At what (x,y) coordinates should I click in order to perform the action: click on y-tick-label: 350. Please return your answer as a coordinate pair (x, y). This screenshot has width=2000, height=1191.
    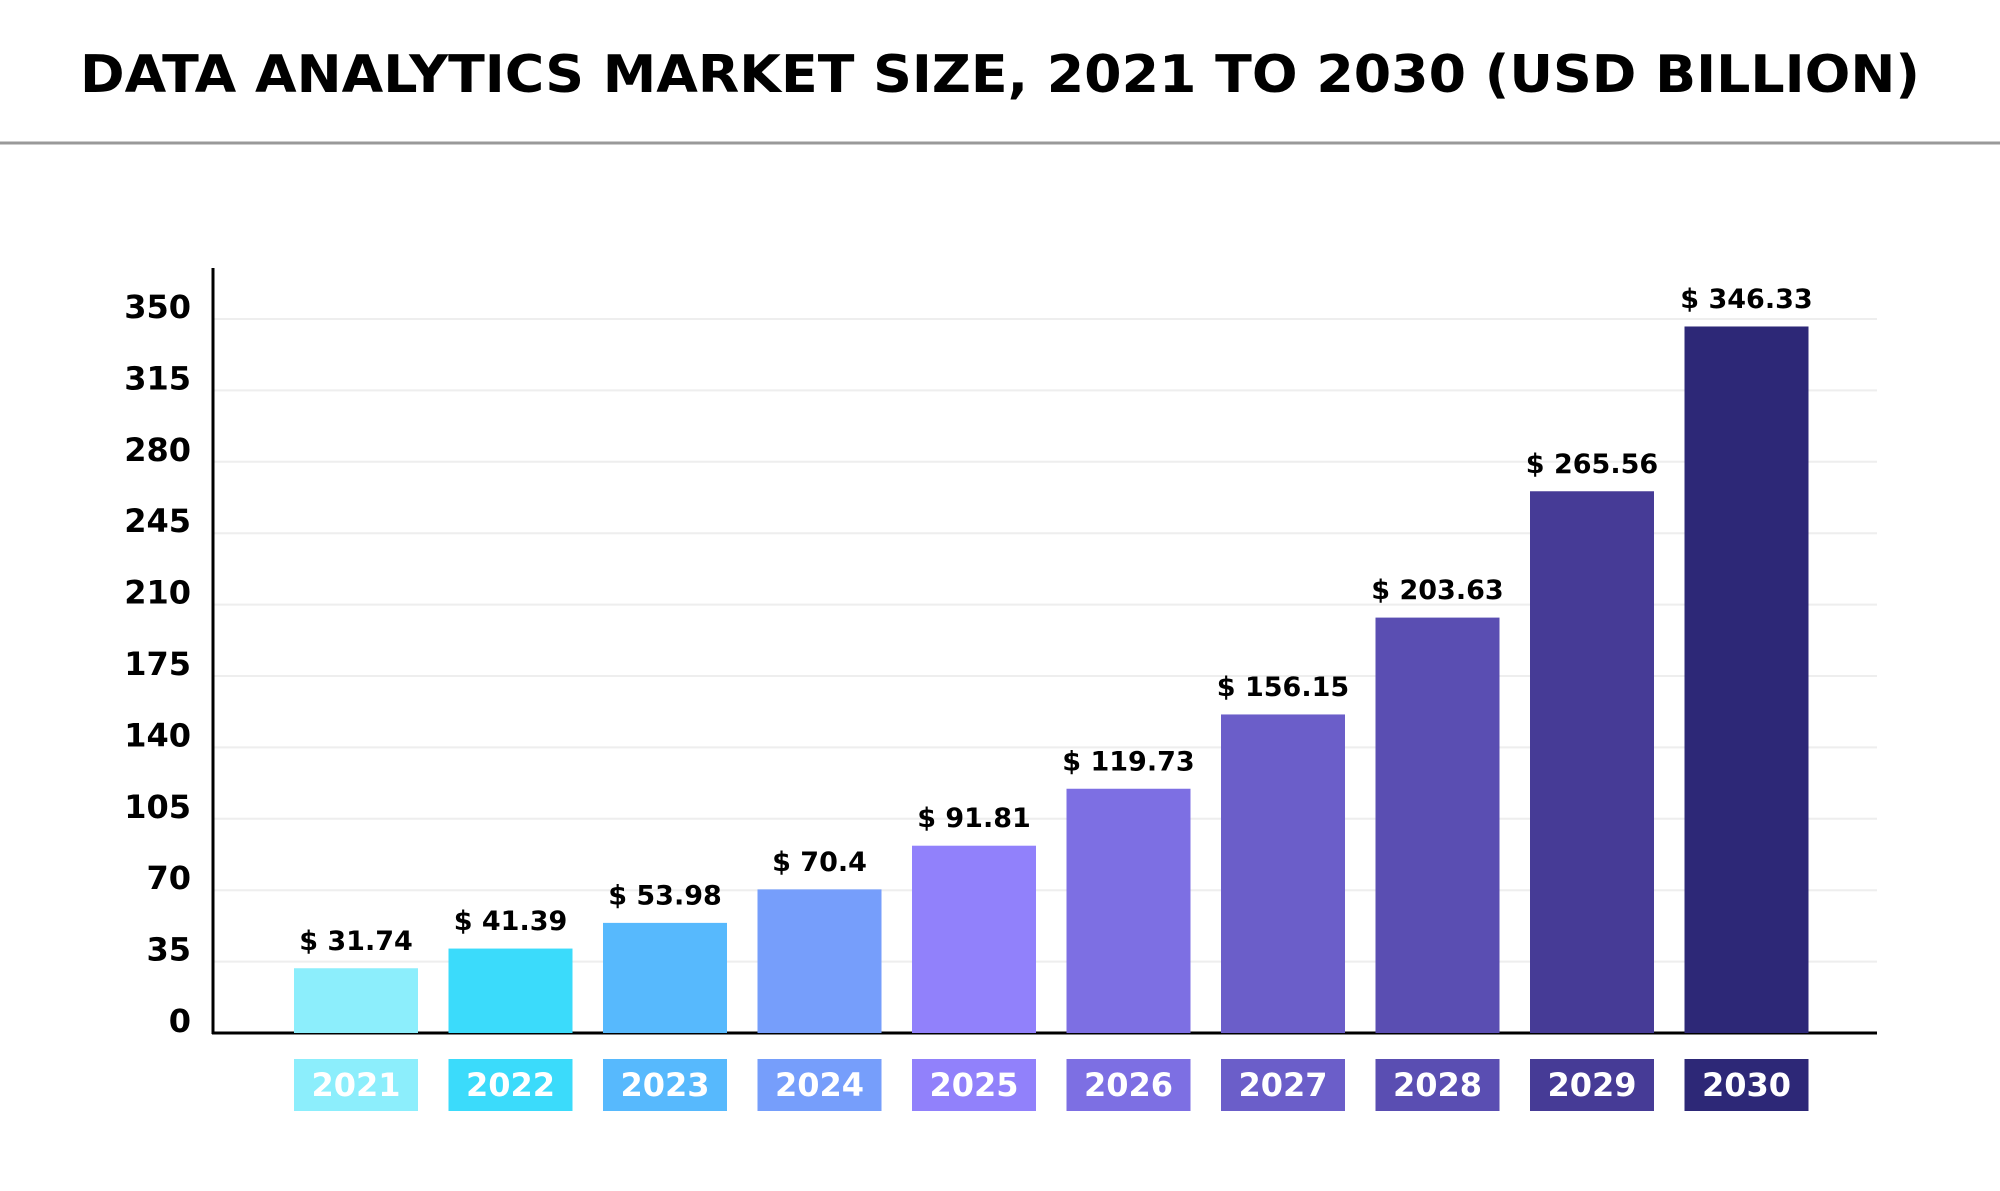
    Looking at the image, I should click on (157, 307).